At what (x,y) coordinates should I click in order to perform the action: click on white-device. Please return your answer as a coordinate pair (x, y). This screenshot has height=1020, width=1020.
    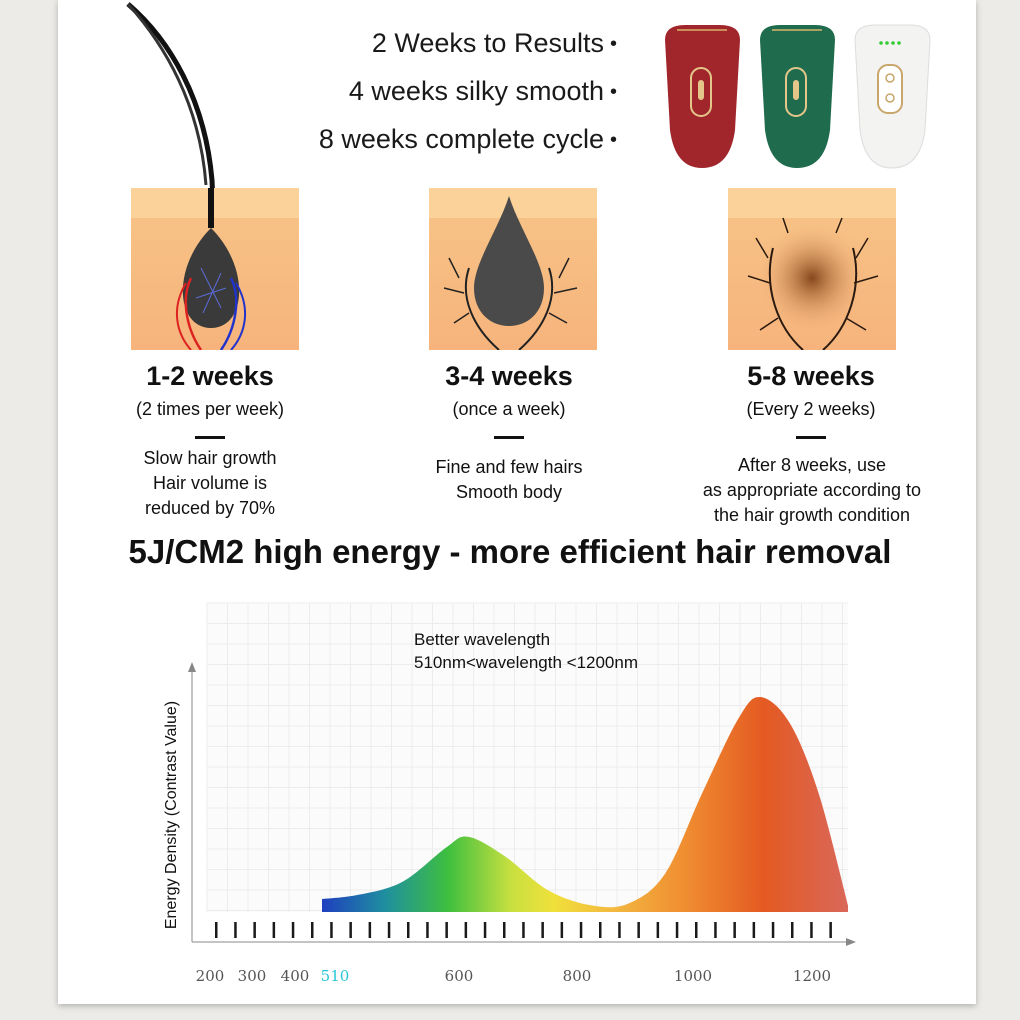
    Looking at the image, I should click on (892, 96).